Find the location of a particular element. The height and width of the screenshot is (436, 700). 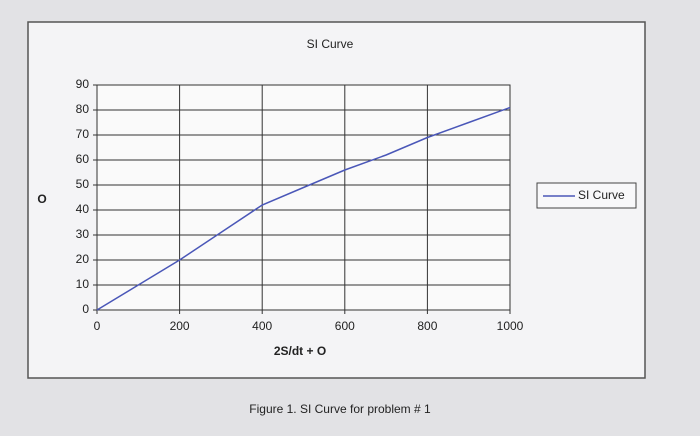

y-tick-label: 50 is located at coordinates (83, 184).